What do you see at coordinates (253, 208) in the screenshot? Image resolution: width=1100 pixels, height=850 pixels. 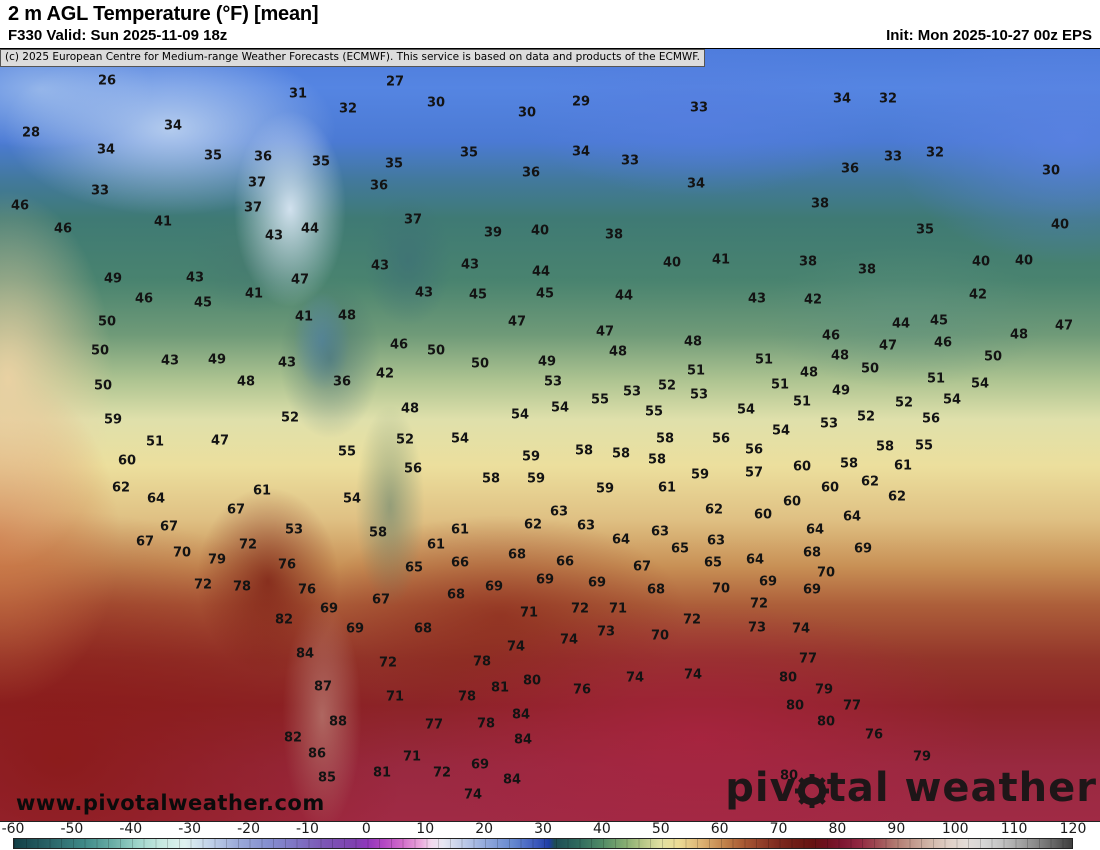 I see `temp-label: 37` at bounding box center [253, 208].